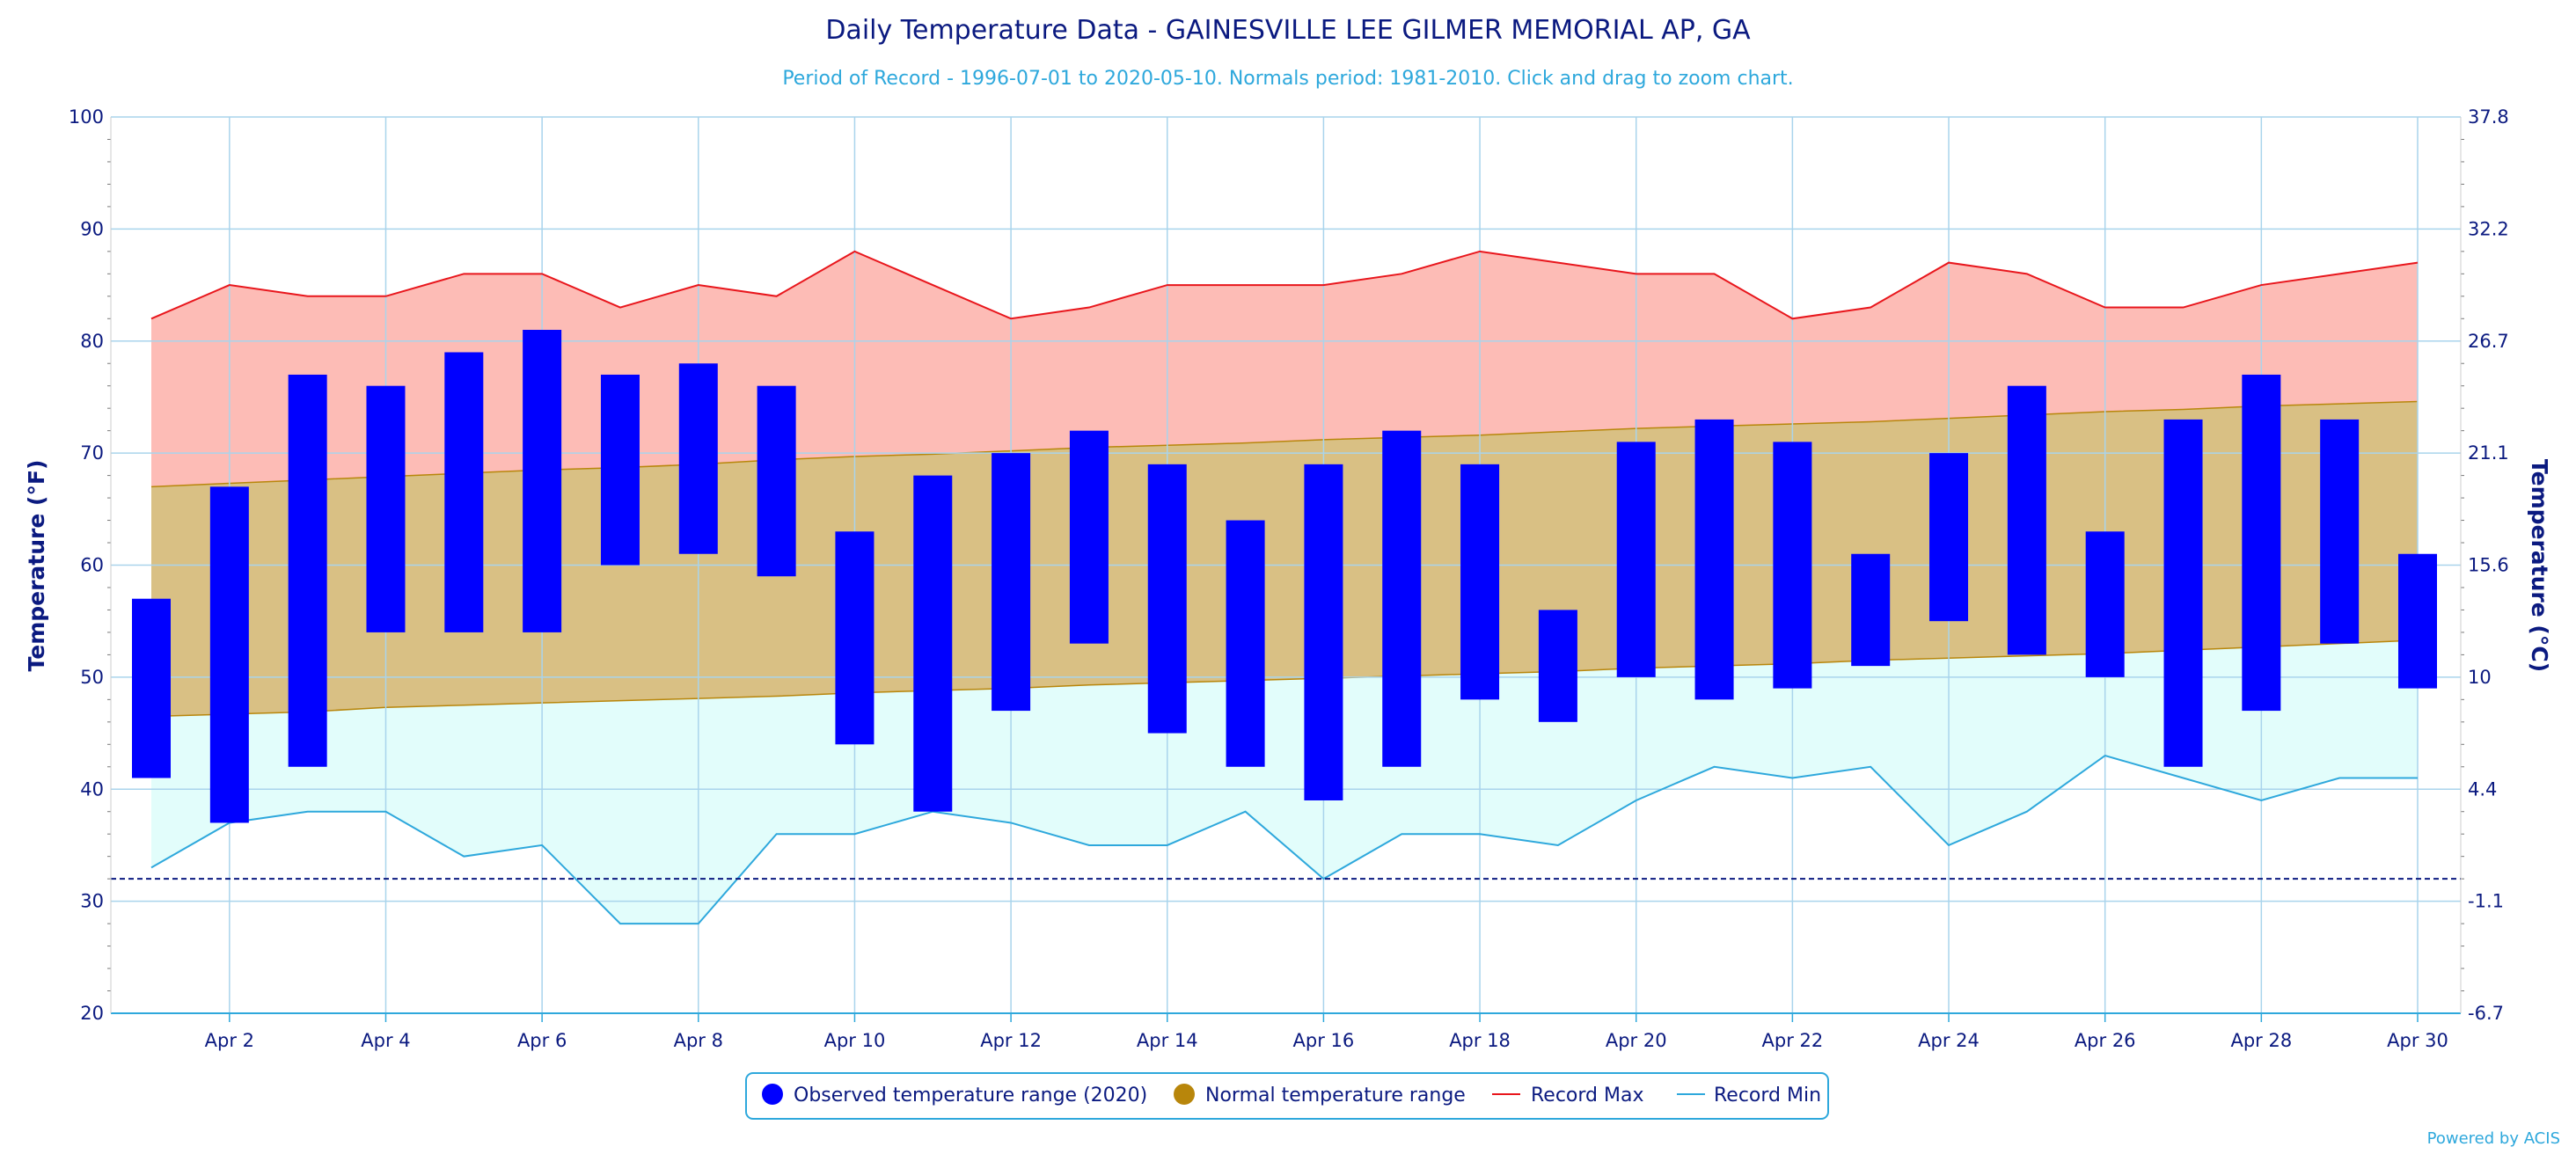  I want to click on y-tick-label-right: 26.7, so click(2488, 341).